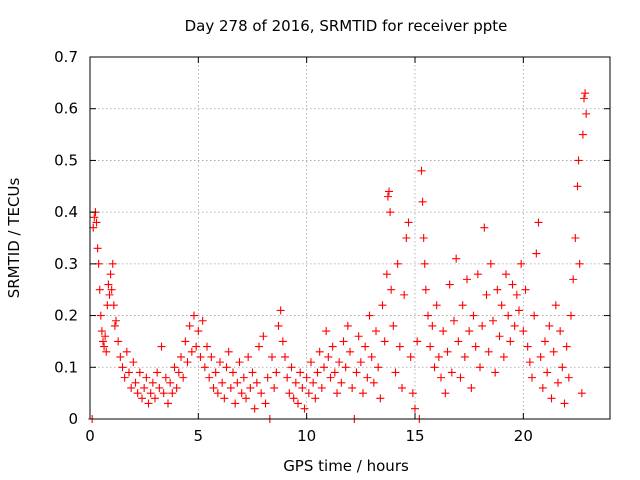 The height and width of the screenshot is (480, 640). Describe the element at coordinates (66, 160) in the screenshot. I see `y-tick-label: 0.5` at that location.